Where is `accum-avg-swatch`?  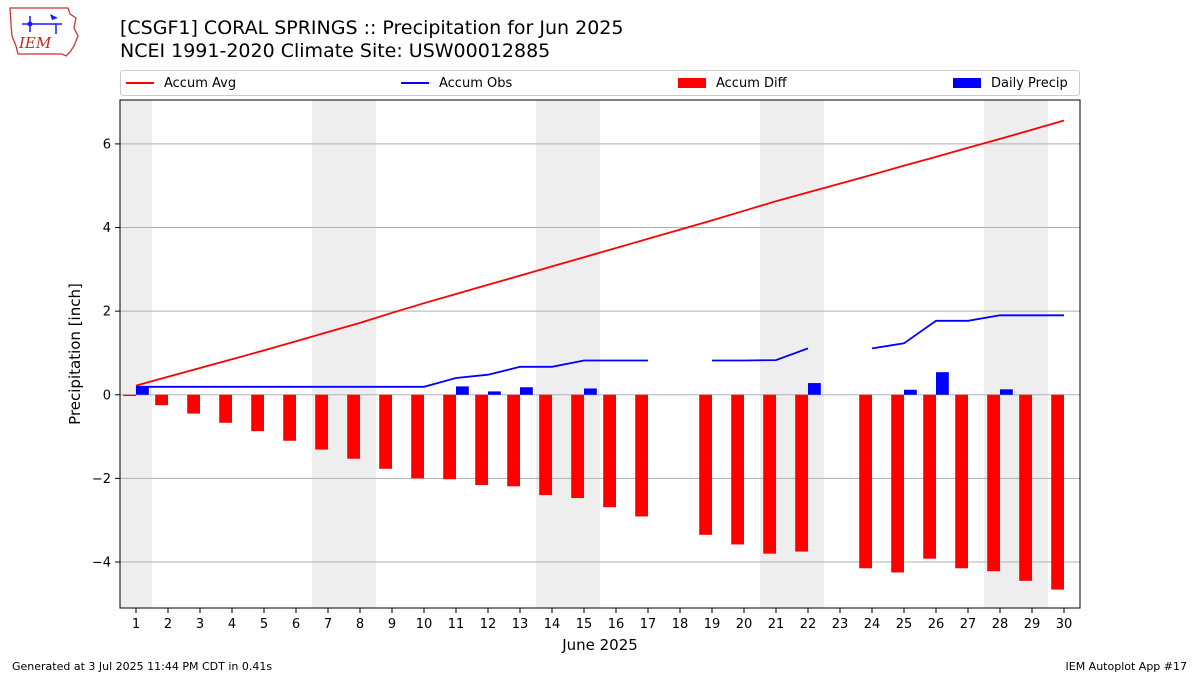
accum-avg-swatch is located at coordinates (140, 83).